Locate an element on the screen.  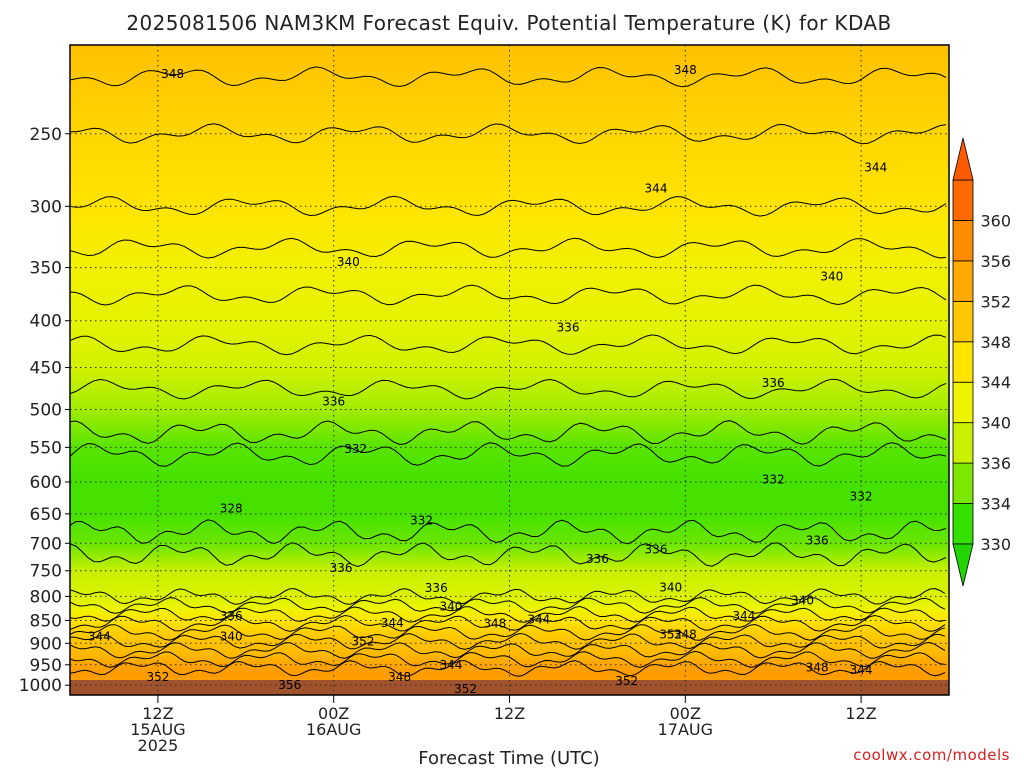
colorbar-arrow-bottom is located at coordinates (963, 565).